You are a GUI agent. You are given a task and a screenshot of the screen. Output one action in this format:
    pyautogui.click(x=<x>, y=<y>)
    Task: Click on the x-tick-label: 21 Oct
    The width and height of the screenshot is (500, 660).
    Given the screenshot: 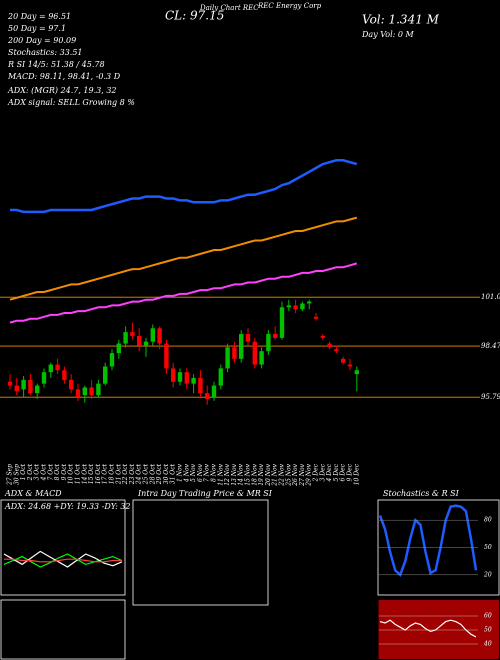 What is the action you would take?
    pyautogui.click(x=118, y=474)
    